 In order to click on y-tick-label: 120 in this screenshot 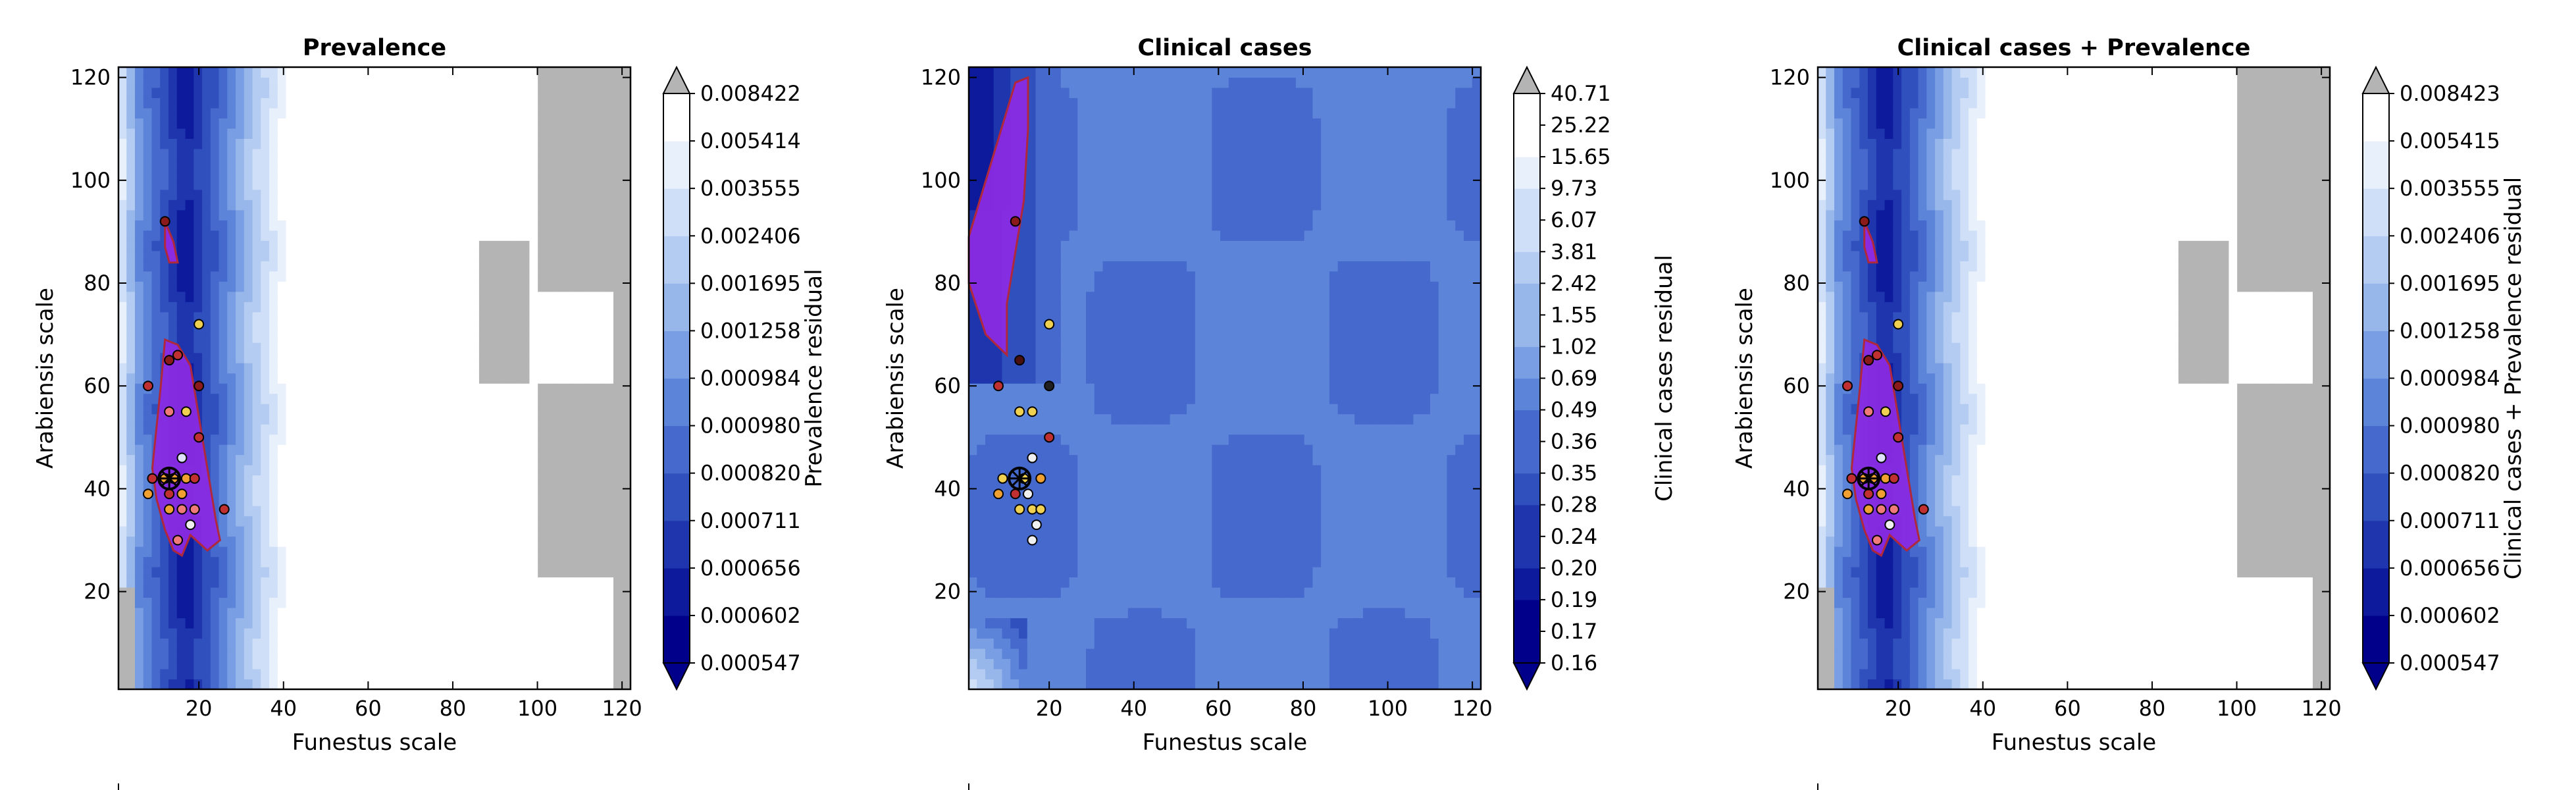, I will do `click(90, 77)`.